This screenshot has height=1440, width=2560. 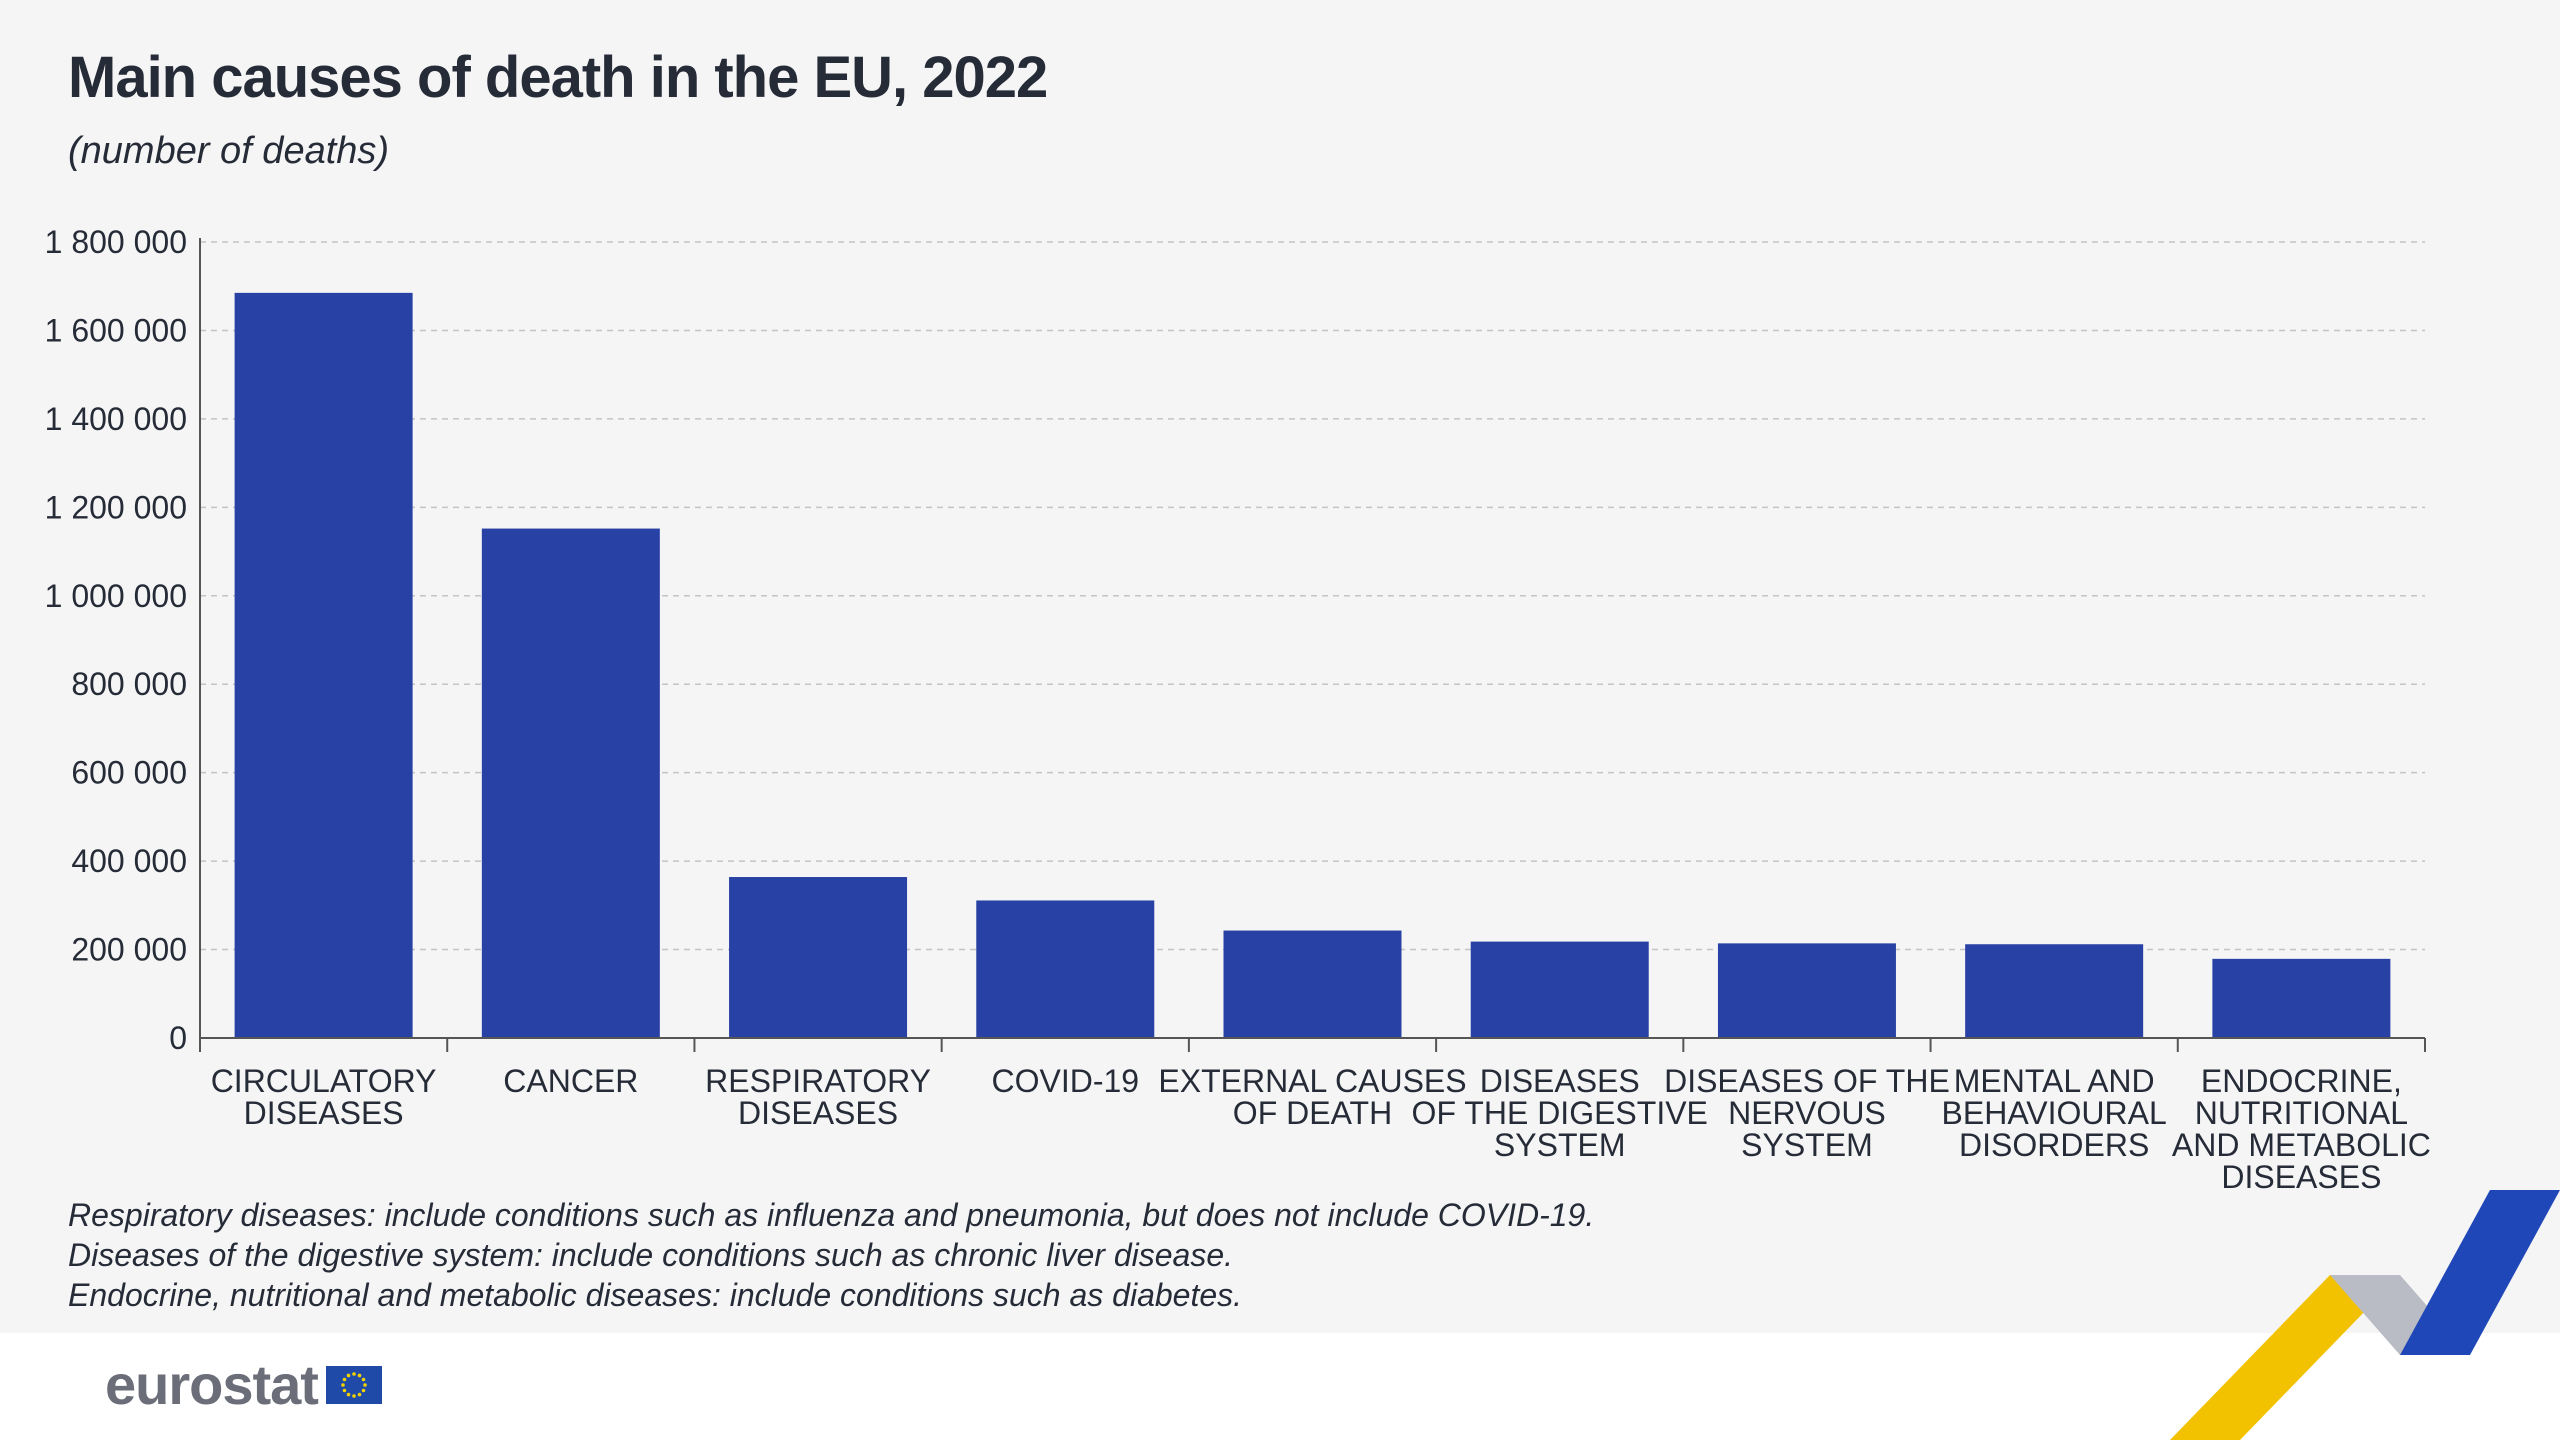 What do you see at coordinates (1280, 1386) in the screenshot?
I see `footer` at bounding box center [1280, 1386].